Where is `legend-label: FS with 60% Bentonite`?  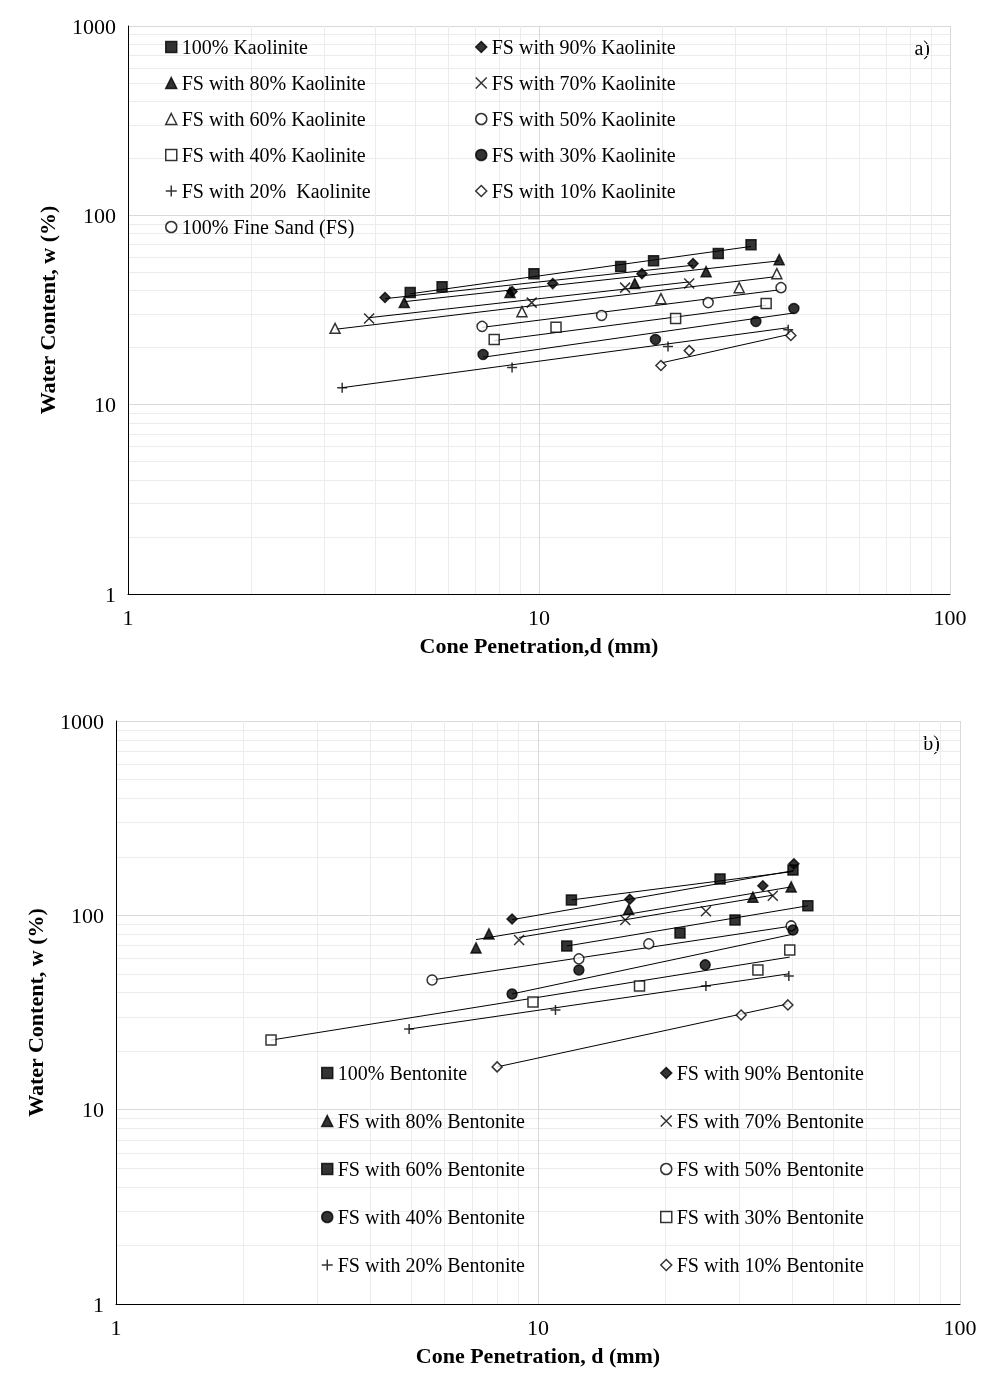 legend-label: FS with 60% Bentonite is located at coordinates (431, 1169).